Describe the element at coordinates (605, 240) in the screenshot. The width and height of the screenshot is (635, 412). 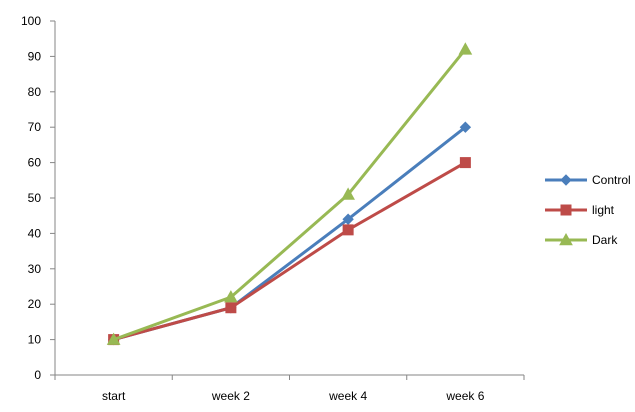
I see `legend-label: Dark` at that location.